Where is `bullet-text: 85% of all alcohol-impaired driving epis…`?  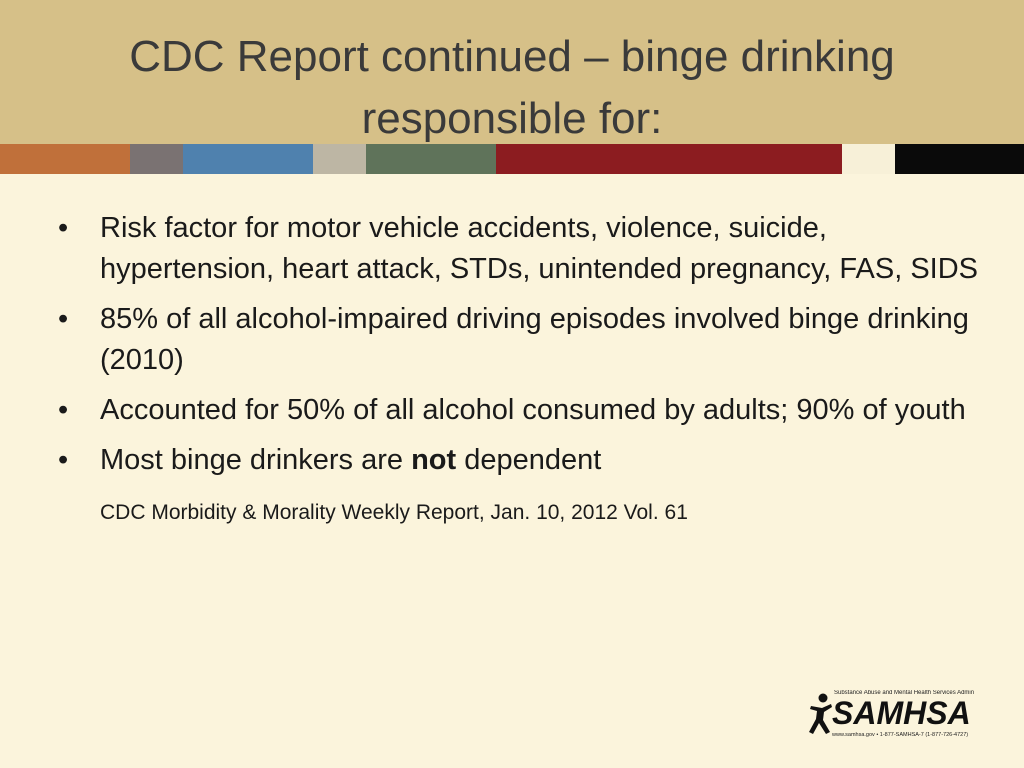 bullet-text: 85% of all alcohol-impaired driving epis… is located at coordinates (534, 339).